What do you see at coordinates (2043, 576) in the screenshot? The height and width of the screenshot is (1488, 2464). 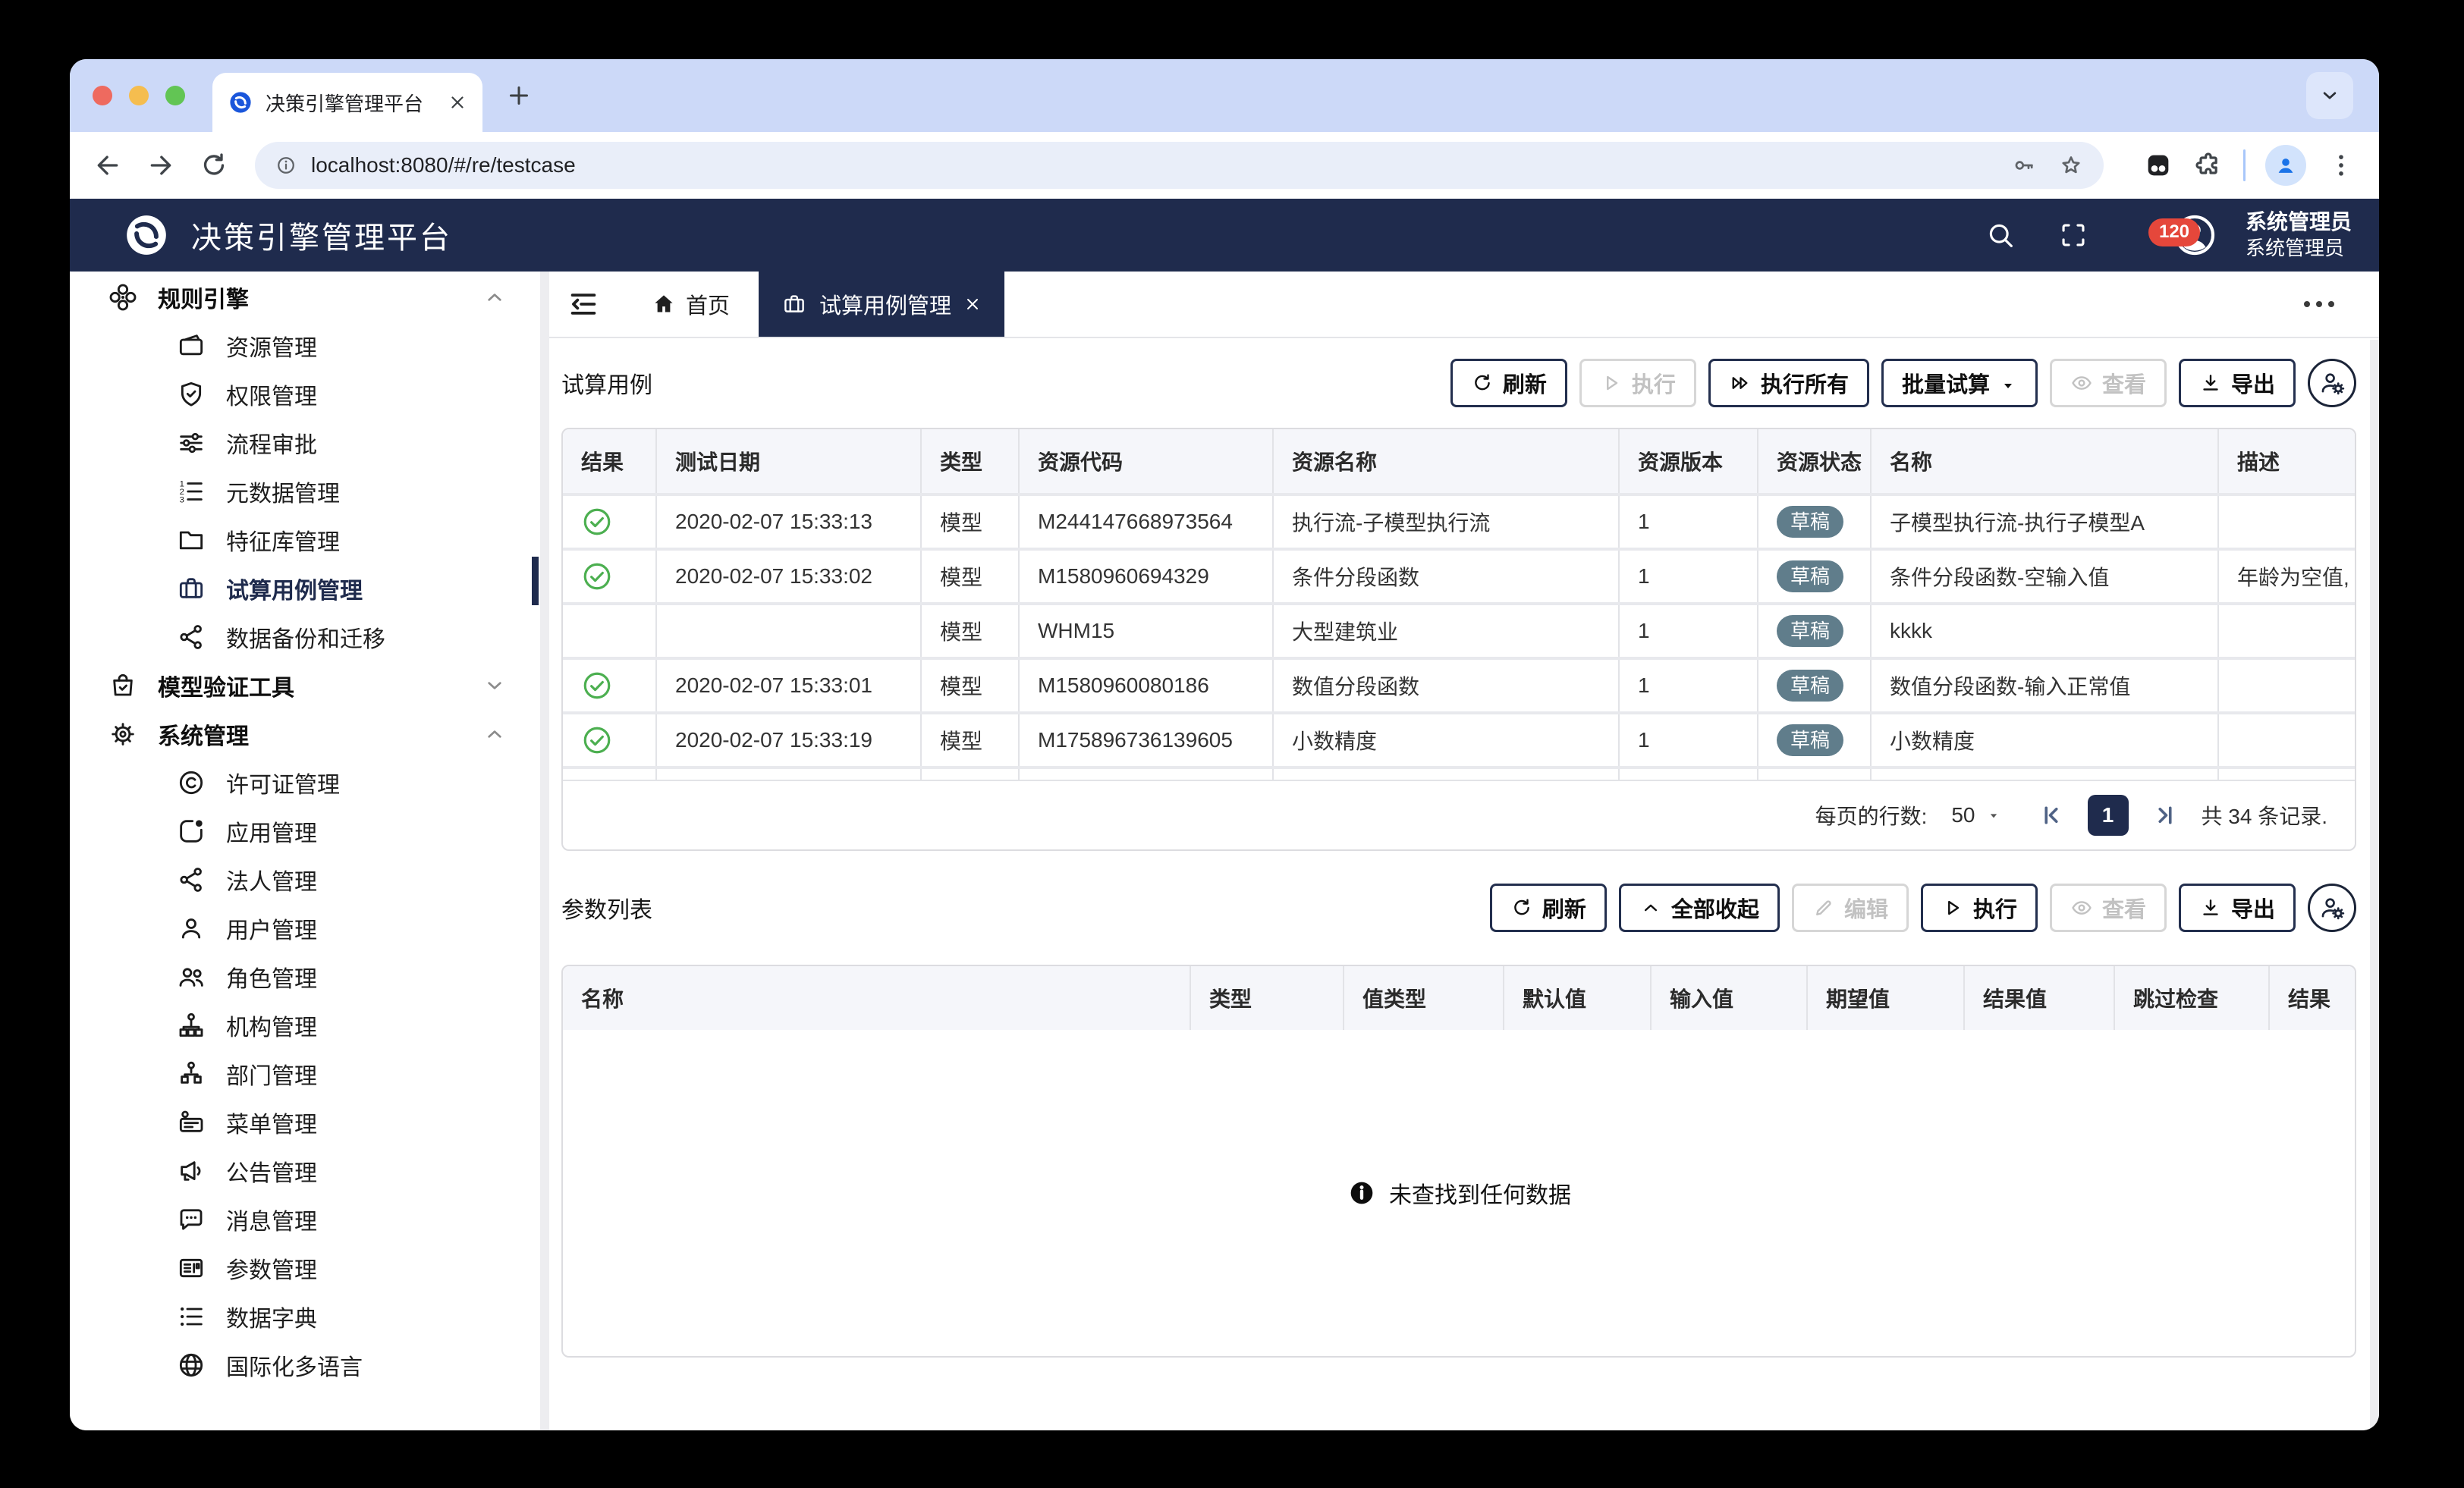 I see `table-cell: 条件分段函数-空输入值` at bounding box center [2043, 576].